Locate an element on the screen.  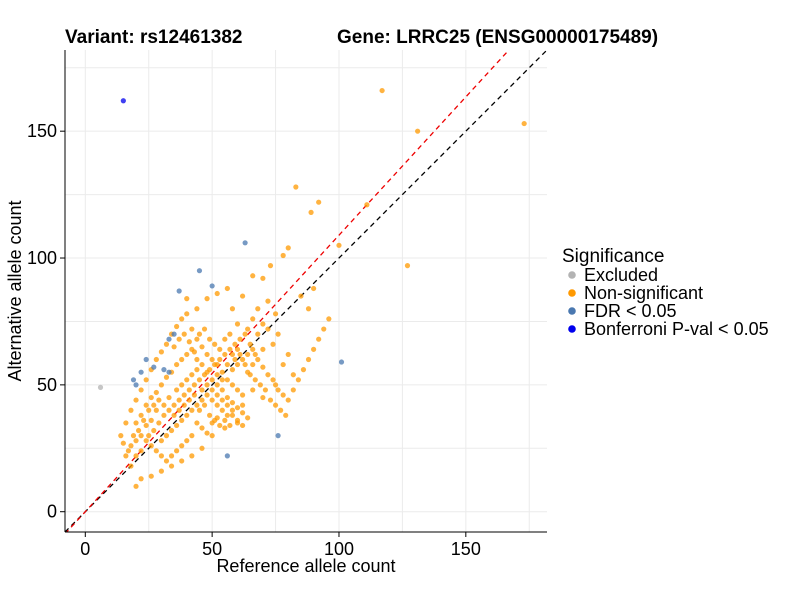
x-tick-label: 50 is located at coordinates (212, 549).